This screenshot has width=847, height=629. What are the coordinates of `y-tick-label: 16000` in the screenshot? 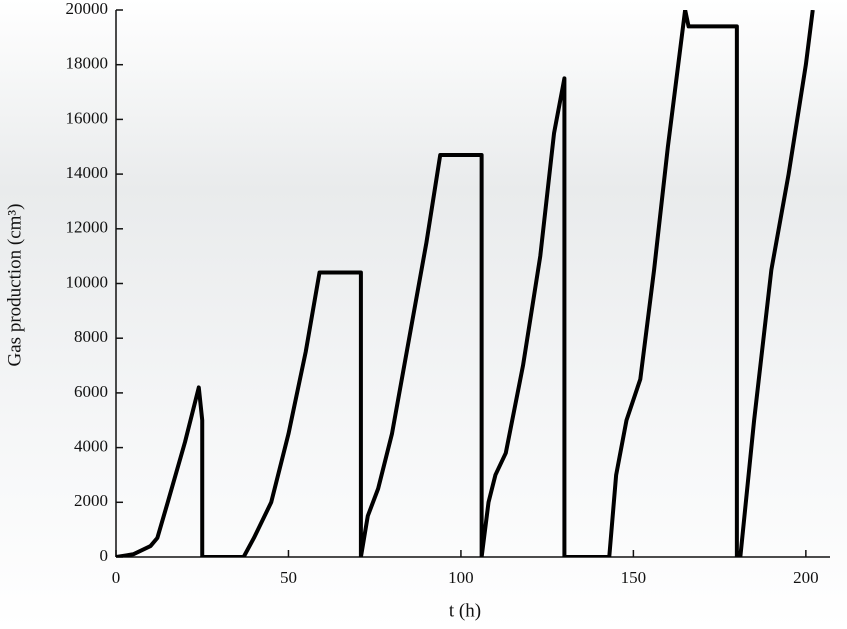 It's located at (87, 117).